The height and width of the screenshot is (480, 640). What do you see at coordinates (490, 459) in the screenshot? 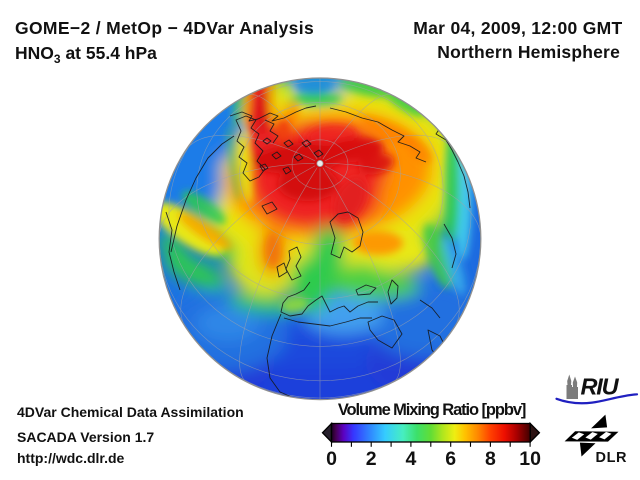
I see `svg-text: 8` at bounding box center [490, 459].